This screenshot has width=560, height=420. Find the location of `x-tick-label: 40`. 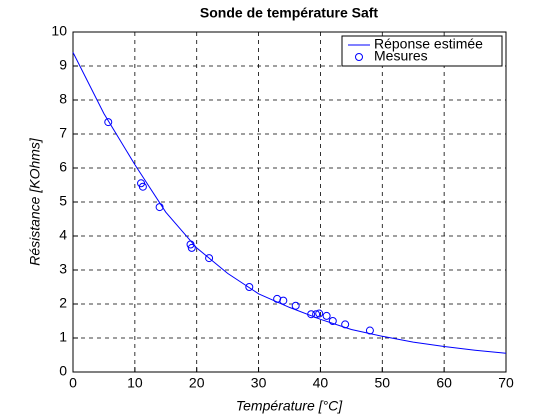

x-tick-label: 40 is located at coordinates (321, 383).